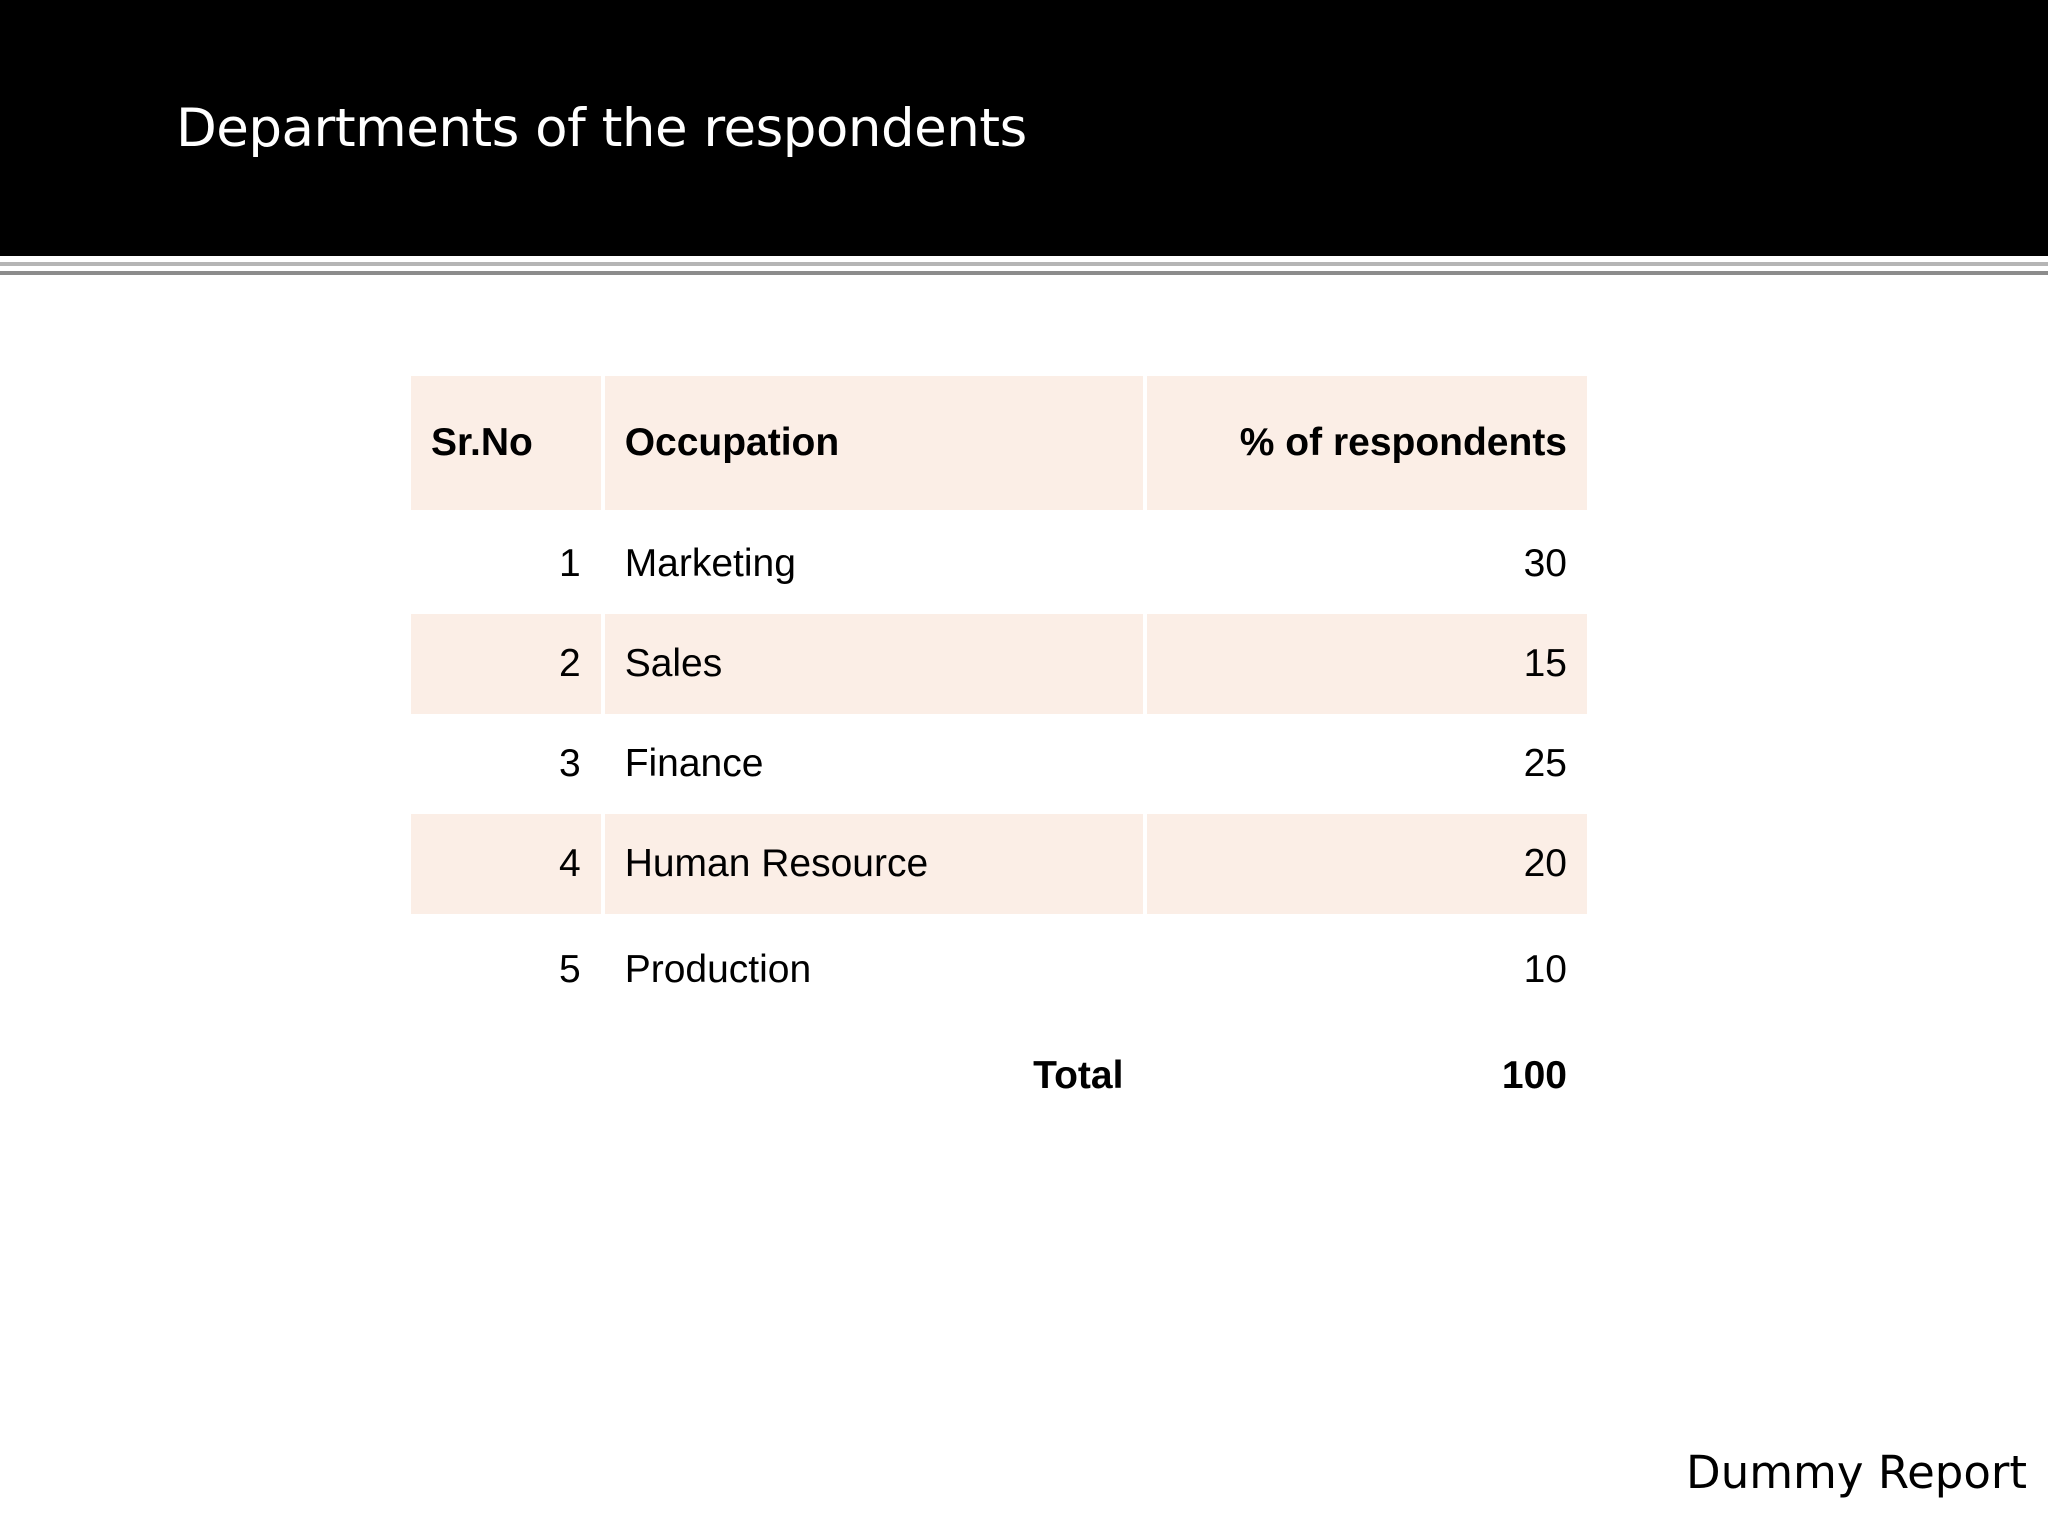 The height and width of the screenshot is (1536, 2048). What do you see at coordinates (1367, 445) in the screenshot?
I see `header-percent: % of respondents` at bounding box center [1367, 445].